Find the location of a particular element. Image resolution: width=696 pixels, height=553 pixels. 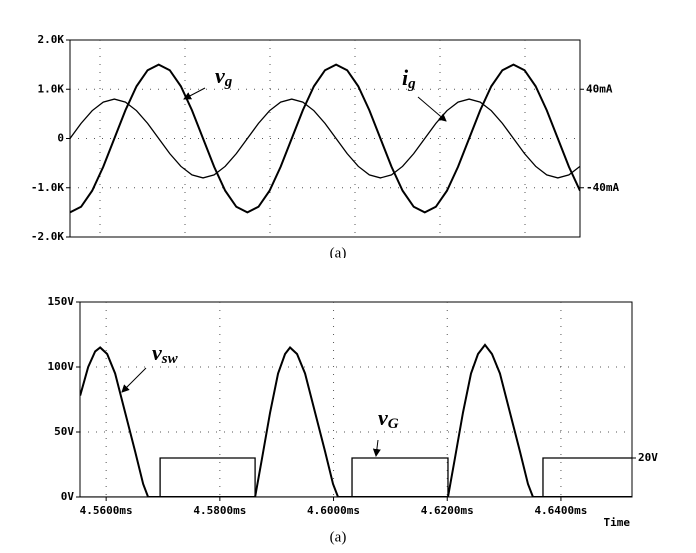

annotation-main: i is located at coordinates (405, 77).